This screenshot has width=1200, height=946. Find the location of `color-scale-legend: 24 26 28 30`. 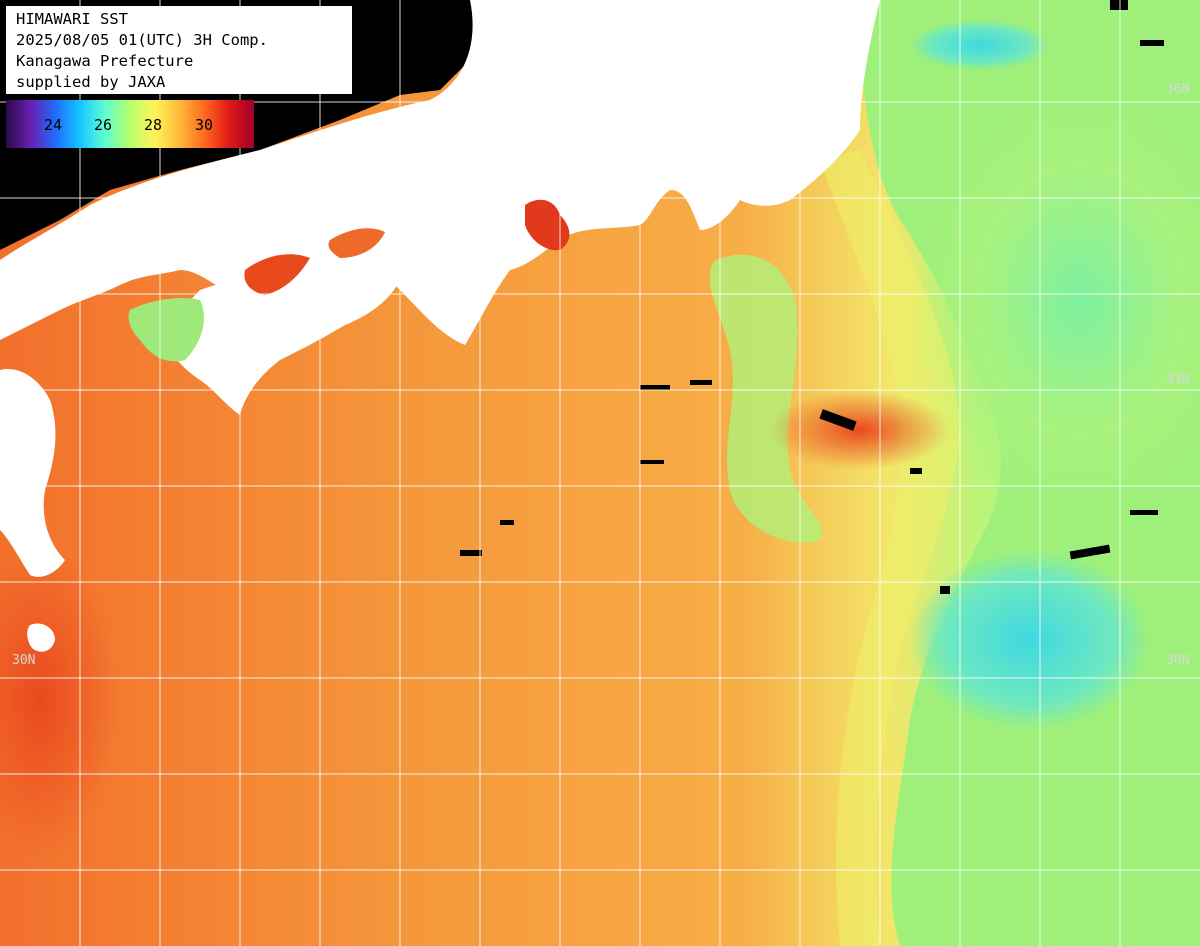

color-scale-legend: 24 26 28 30 is located at coordinates (130, 124).